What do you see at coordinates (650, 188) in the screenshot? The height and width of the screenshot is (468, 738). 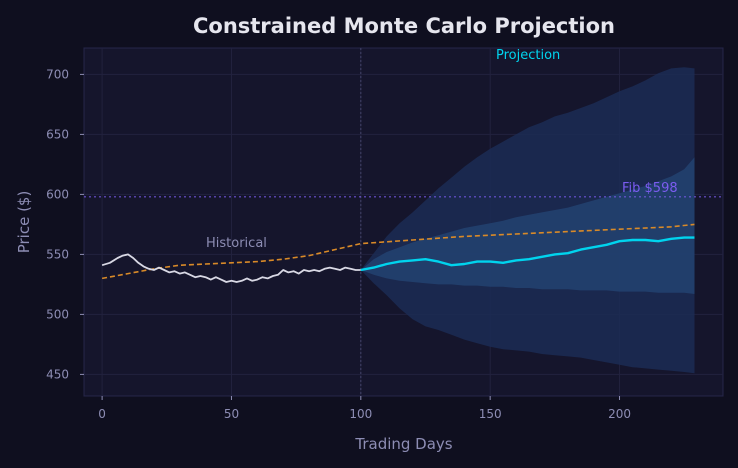 I see `fib-annotation: Fib $598` at bounding box center [650, 188].